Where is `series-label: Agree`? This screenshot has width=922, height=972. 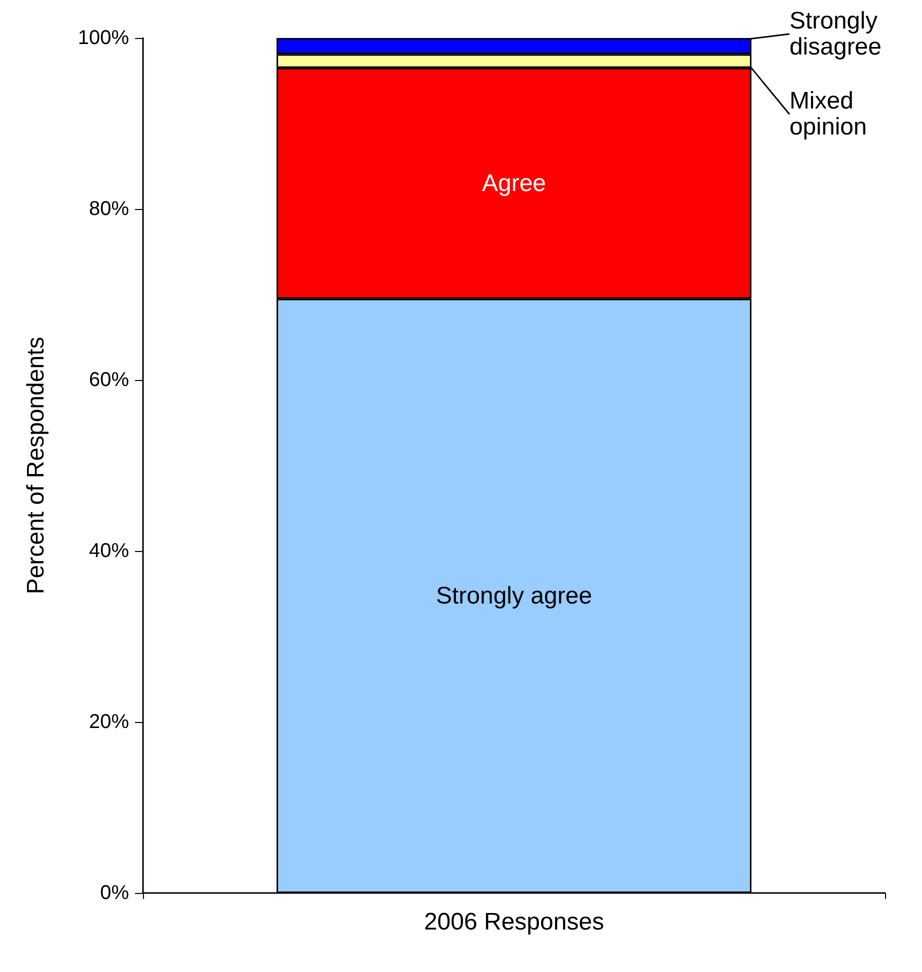
series-label: Agree is located at coordinates (514, 183).